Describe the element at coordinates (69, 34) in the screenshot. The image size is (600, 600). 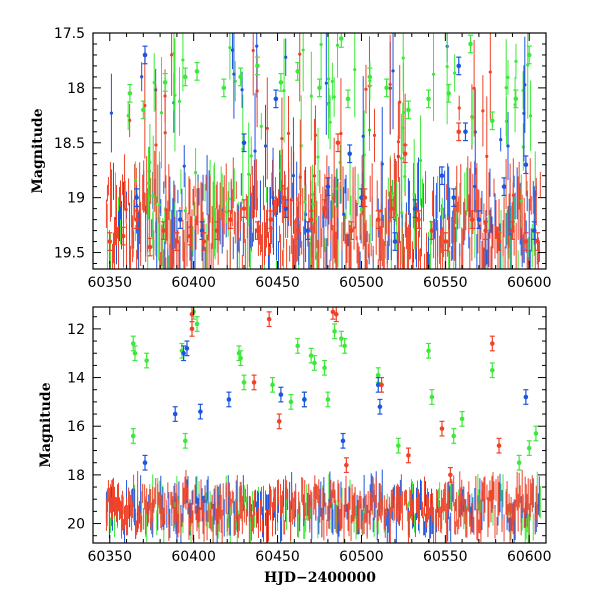
I see `y-tick-label: 17.5` at that location.